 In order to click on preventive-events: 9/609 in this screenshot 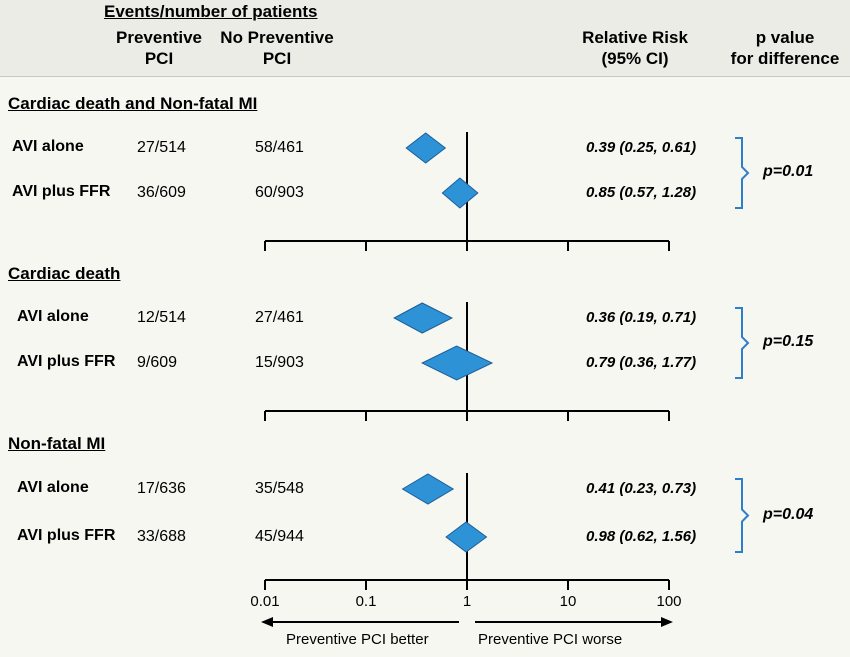, I will do `click(157, 362)`.